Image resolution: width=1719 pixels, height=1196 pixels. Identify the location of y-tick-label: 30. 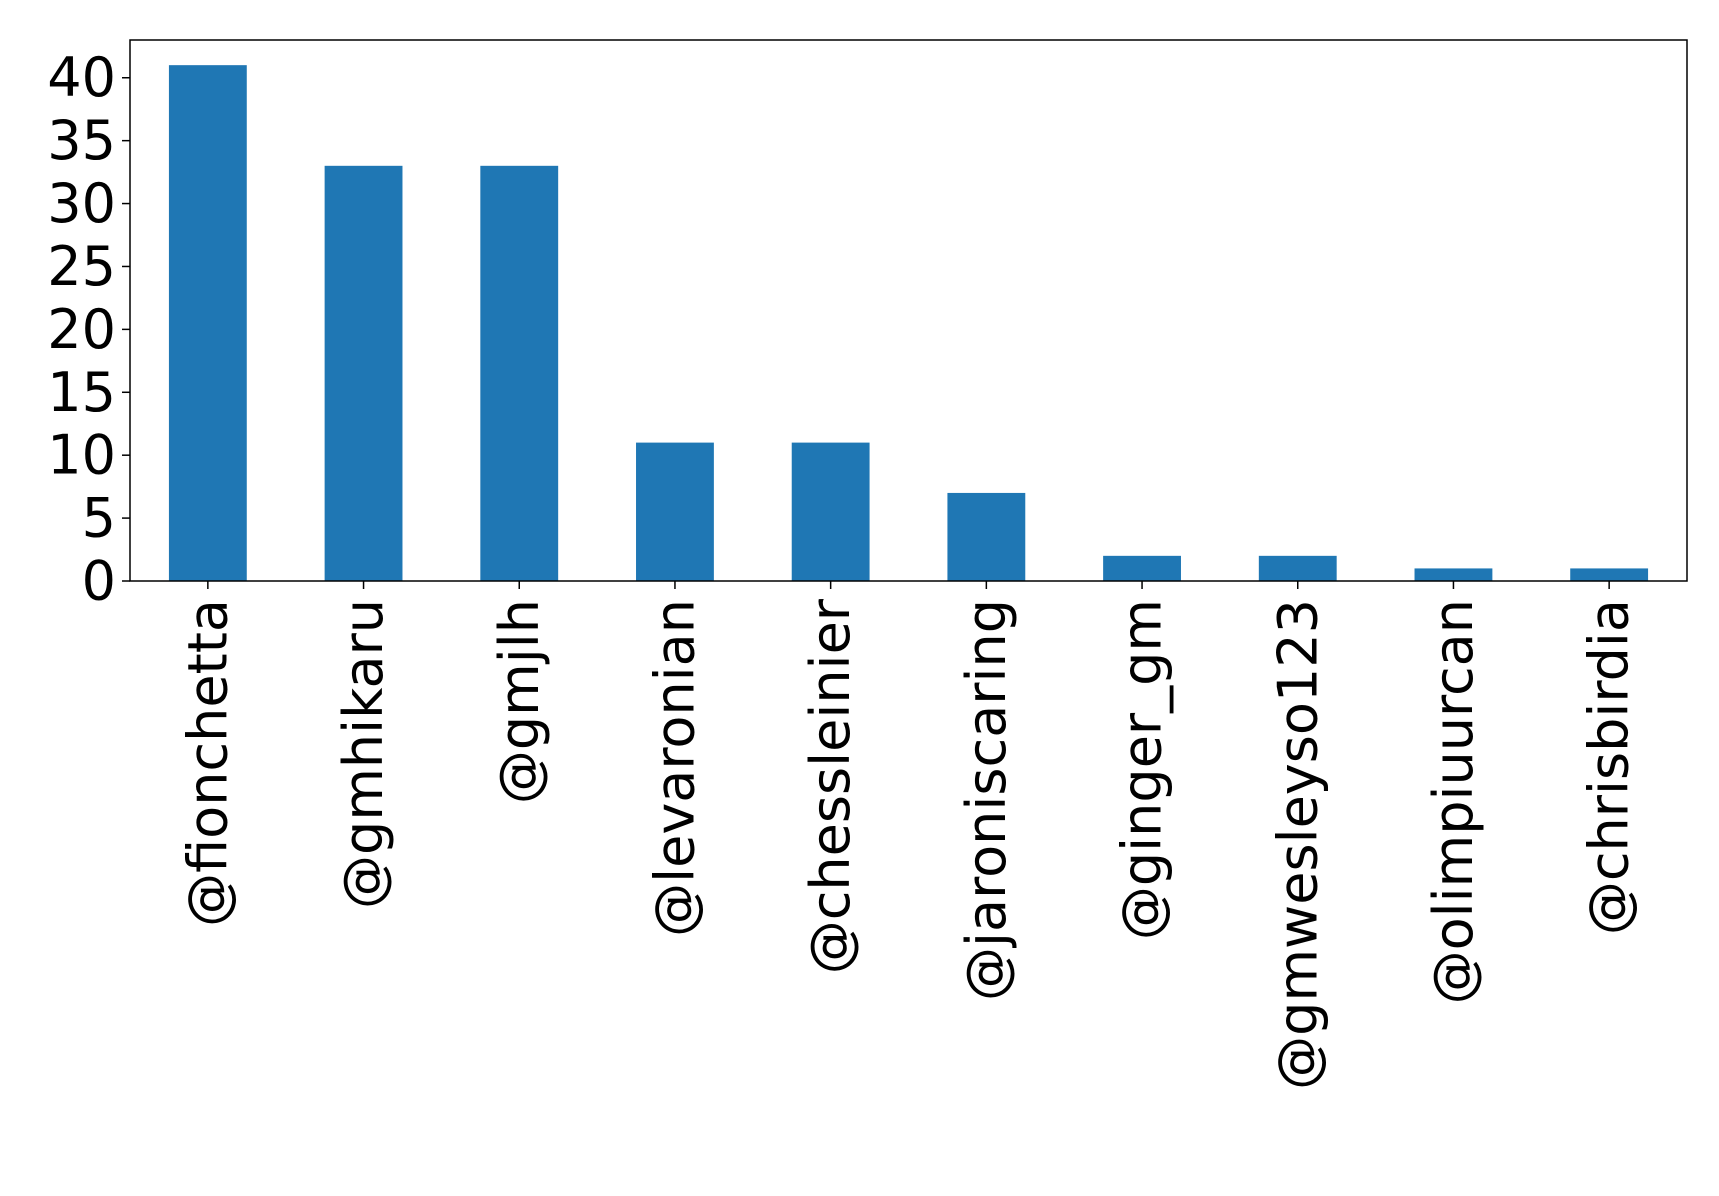
(81, 203).